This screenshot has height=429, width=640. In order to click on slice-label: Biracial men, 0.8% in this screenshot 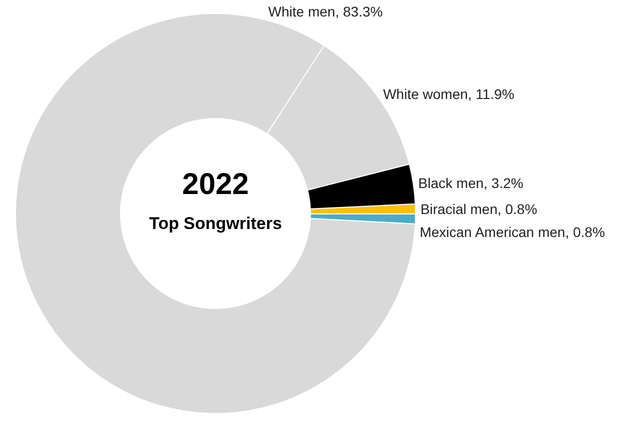, I will do `click(479, 208)`.